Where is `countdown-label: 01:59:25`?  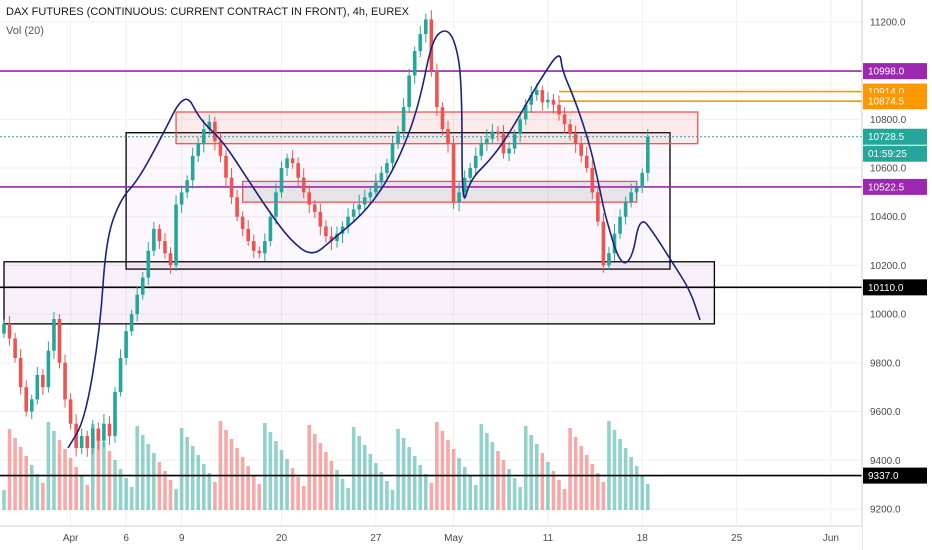 countdown-label: 01:59:25 is located at coordinates (887, 154).